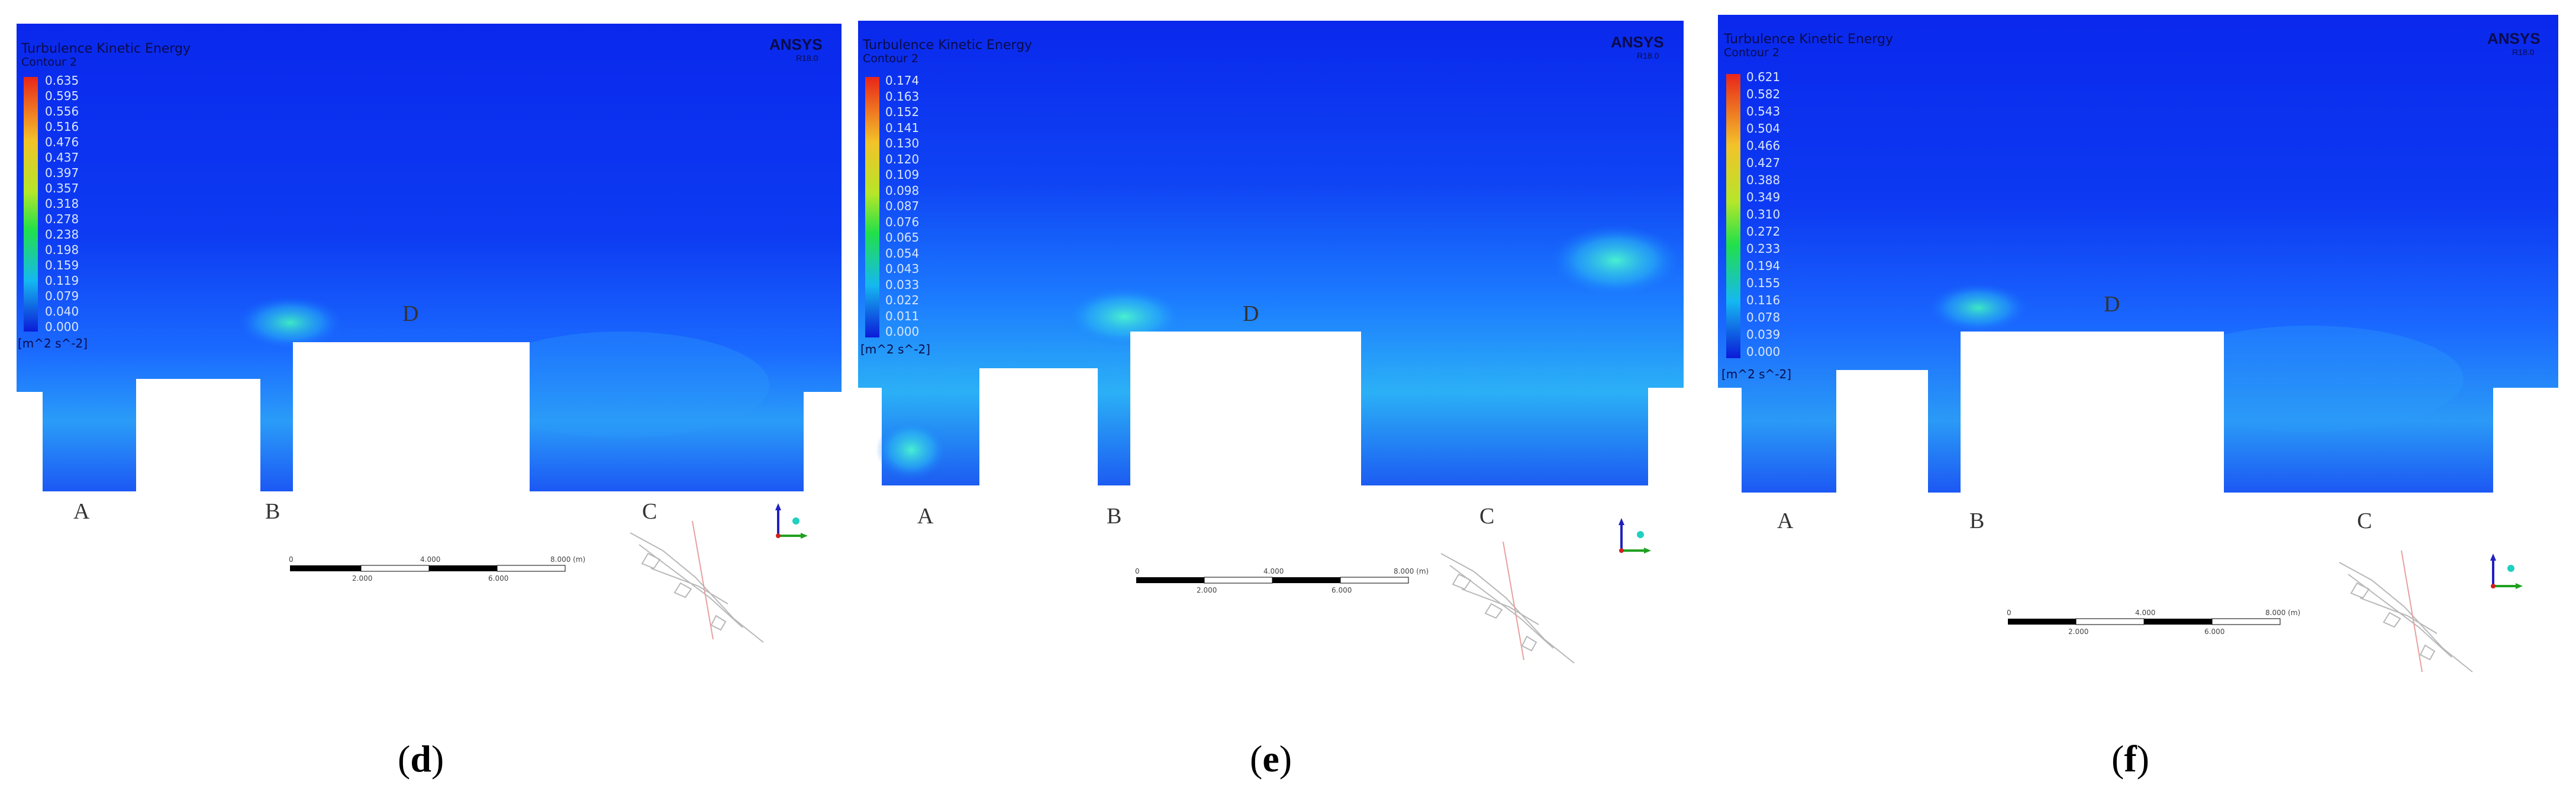 The height and width of the screenshot is (801, 2576). I want to click on legend-value: 0.582, so click(1763, 94).